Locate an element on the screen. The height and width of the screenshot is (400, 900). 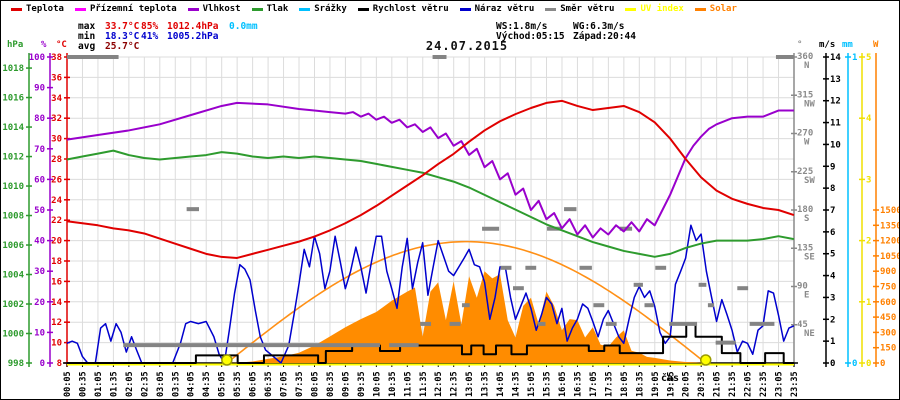
x-tick-label: 01:35 is located at coordinates (114, 384).